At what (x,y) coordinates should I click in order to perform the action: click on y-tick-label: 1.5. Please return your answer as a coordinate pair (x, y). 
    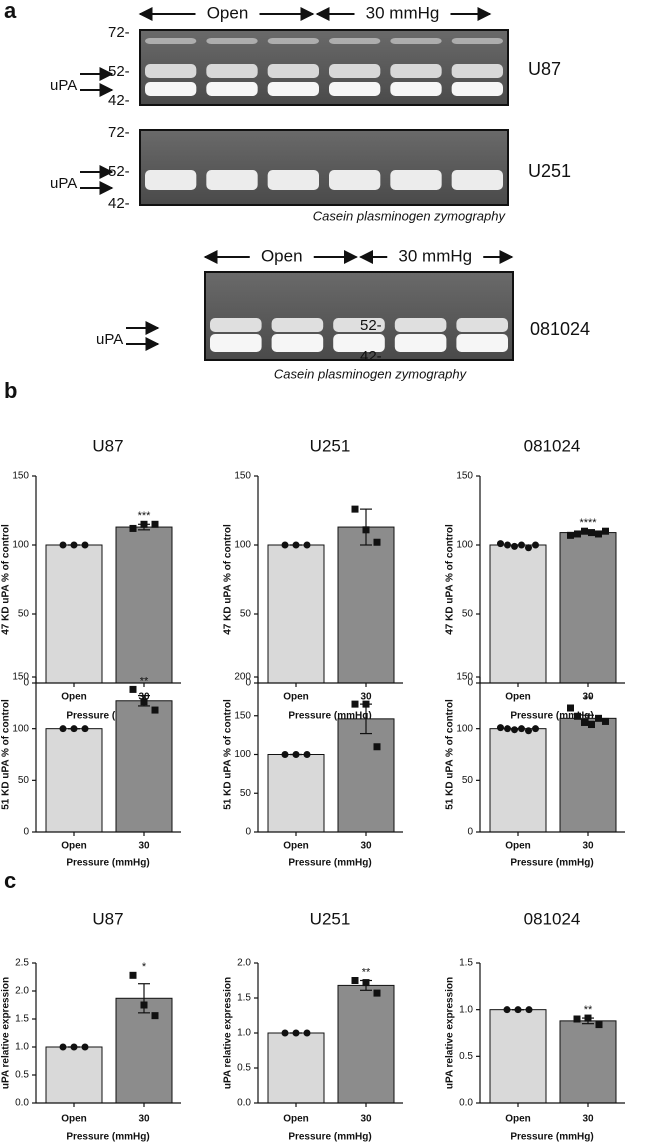
    Looking at the image, I should click on (244, 998).